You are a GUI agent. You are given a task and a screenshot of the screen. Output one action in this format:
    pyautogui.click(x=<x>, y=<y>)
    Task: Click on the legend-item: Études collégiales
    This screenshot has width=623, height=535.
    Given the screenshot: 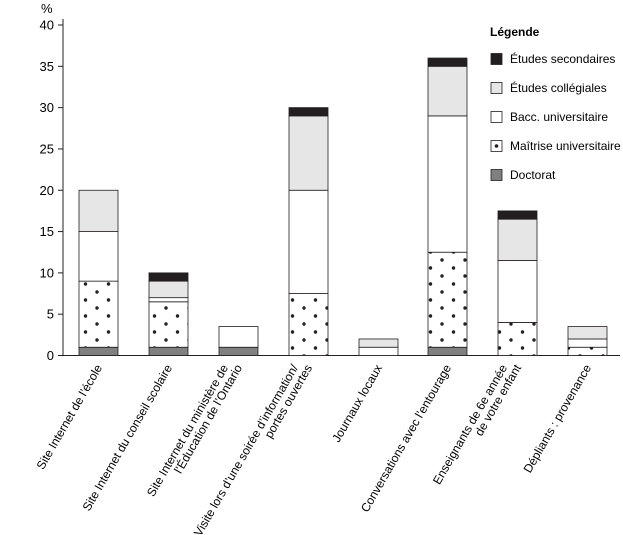 What is the action you would take?
    pyautogui.click(x=548, y=87)
    